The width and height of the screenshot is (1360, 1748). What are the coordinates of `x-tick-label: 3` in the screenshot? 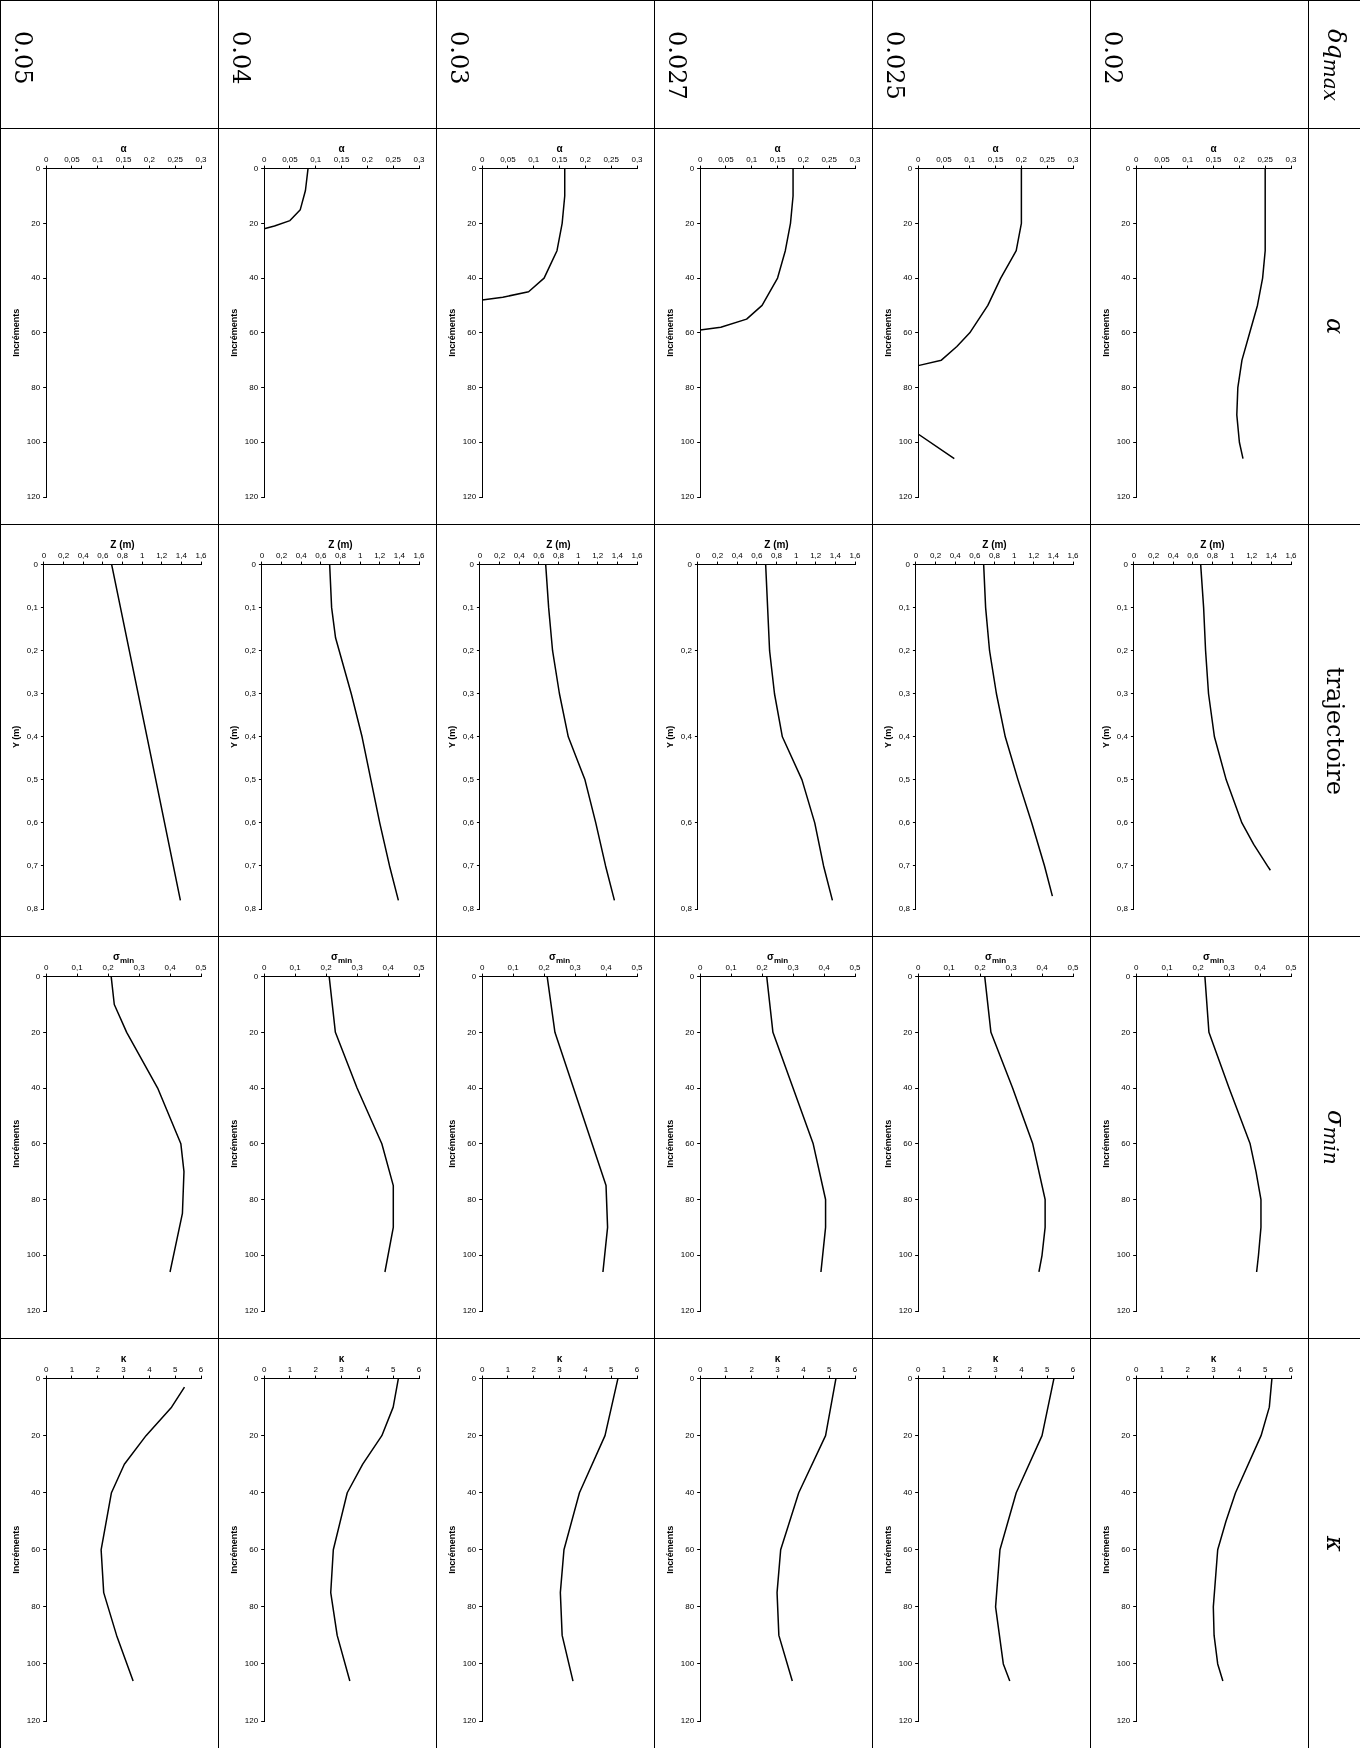 It's located at (559, 1369).